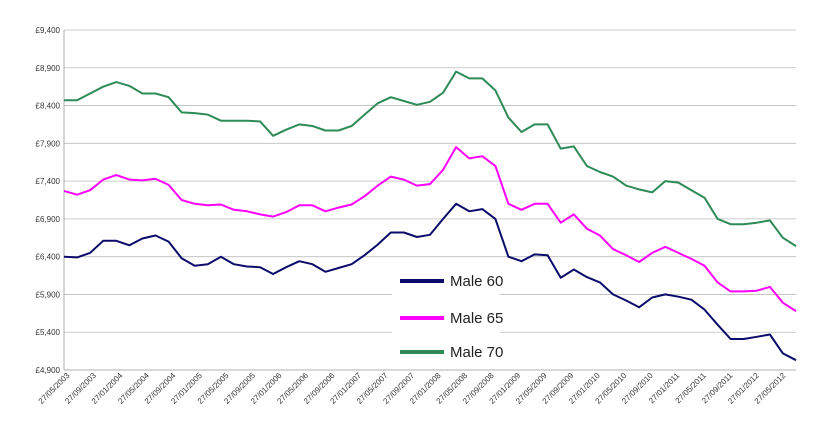 This screenshot has width=820, height=437. What do you see at coordinates (48, 294) in the screenshot?
I see `y-tick-label: £5,900` at bounding box center [48, 294].